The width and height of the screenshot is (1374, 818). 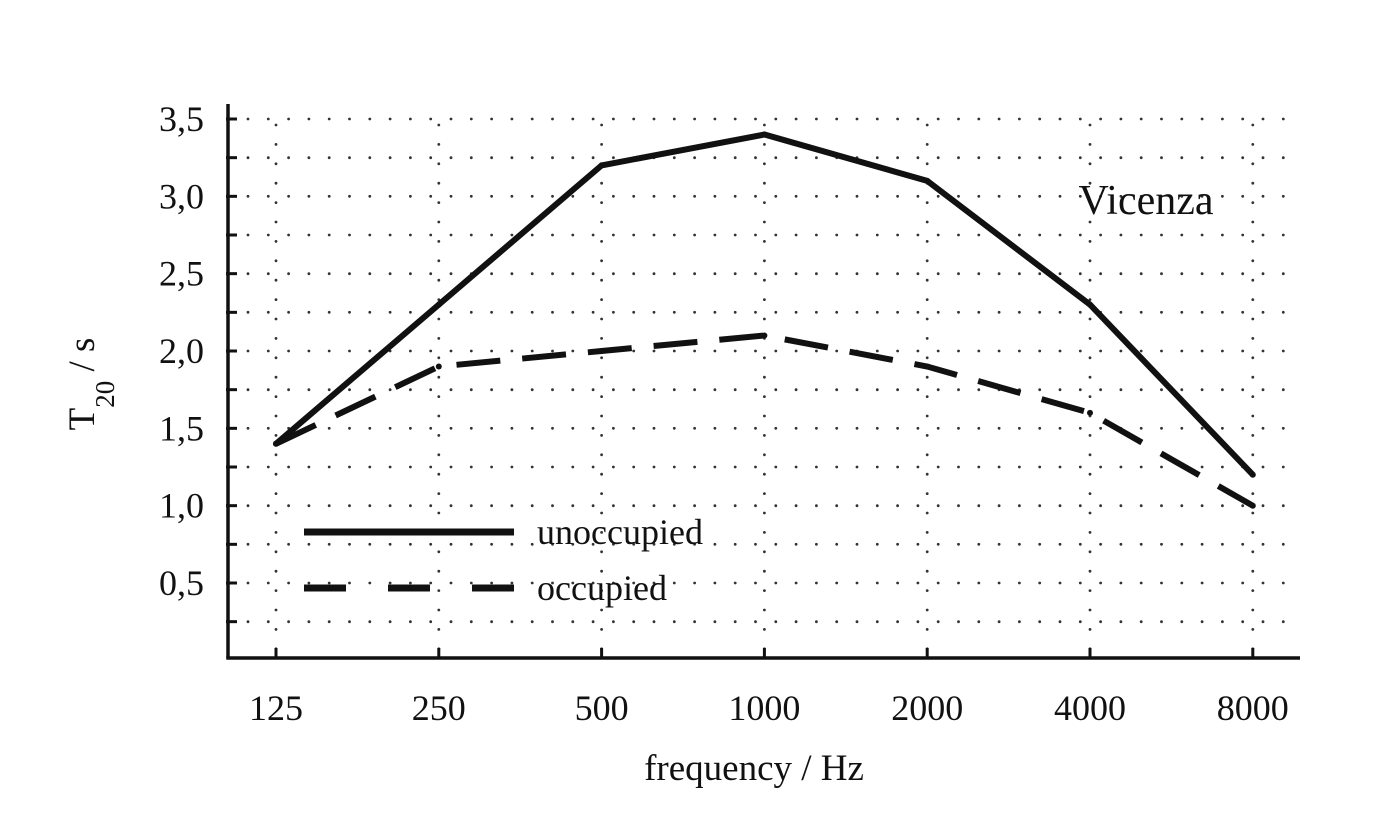 I want to click on legend: unoccupied occupied, so click(x=503, y=560).